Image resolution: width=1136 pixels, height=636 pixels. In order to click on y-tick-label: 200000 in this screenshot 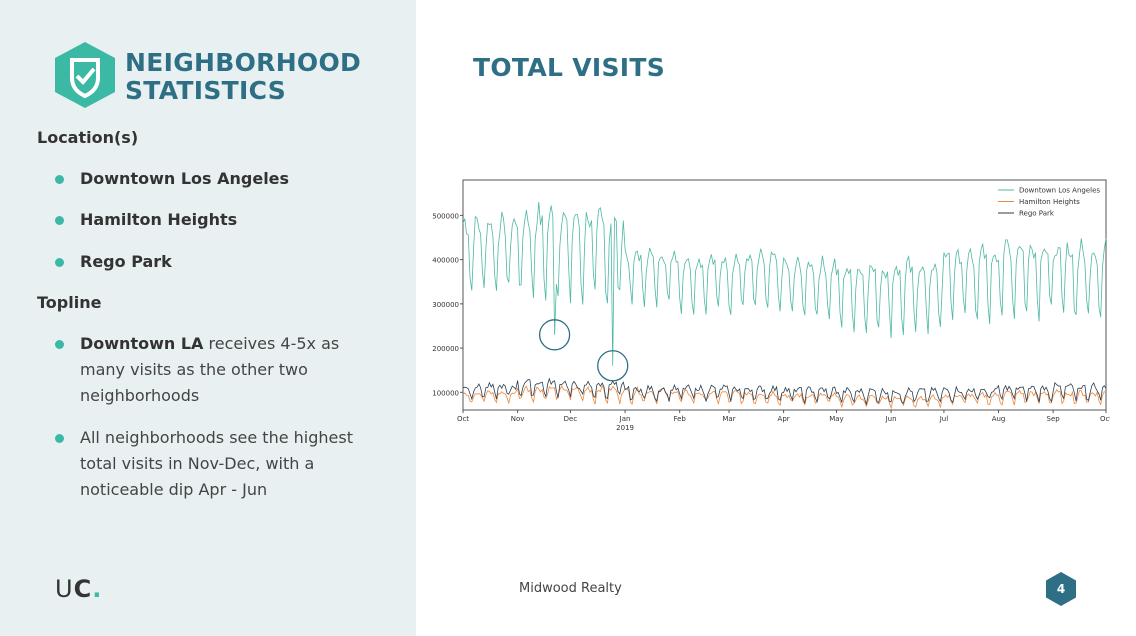, I will do `click(445, 349)`.